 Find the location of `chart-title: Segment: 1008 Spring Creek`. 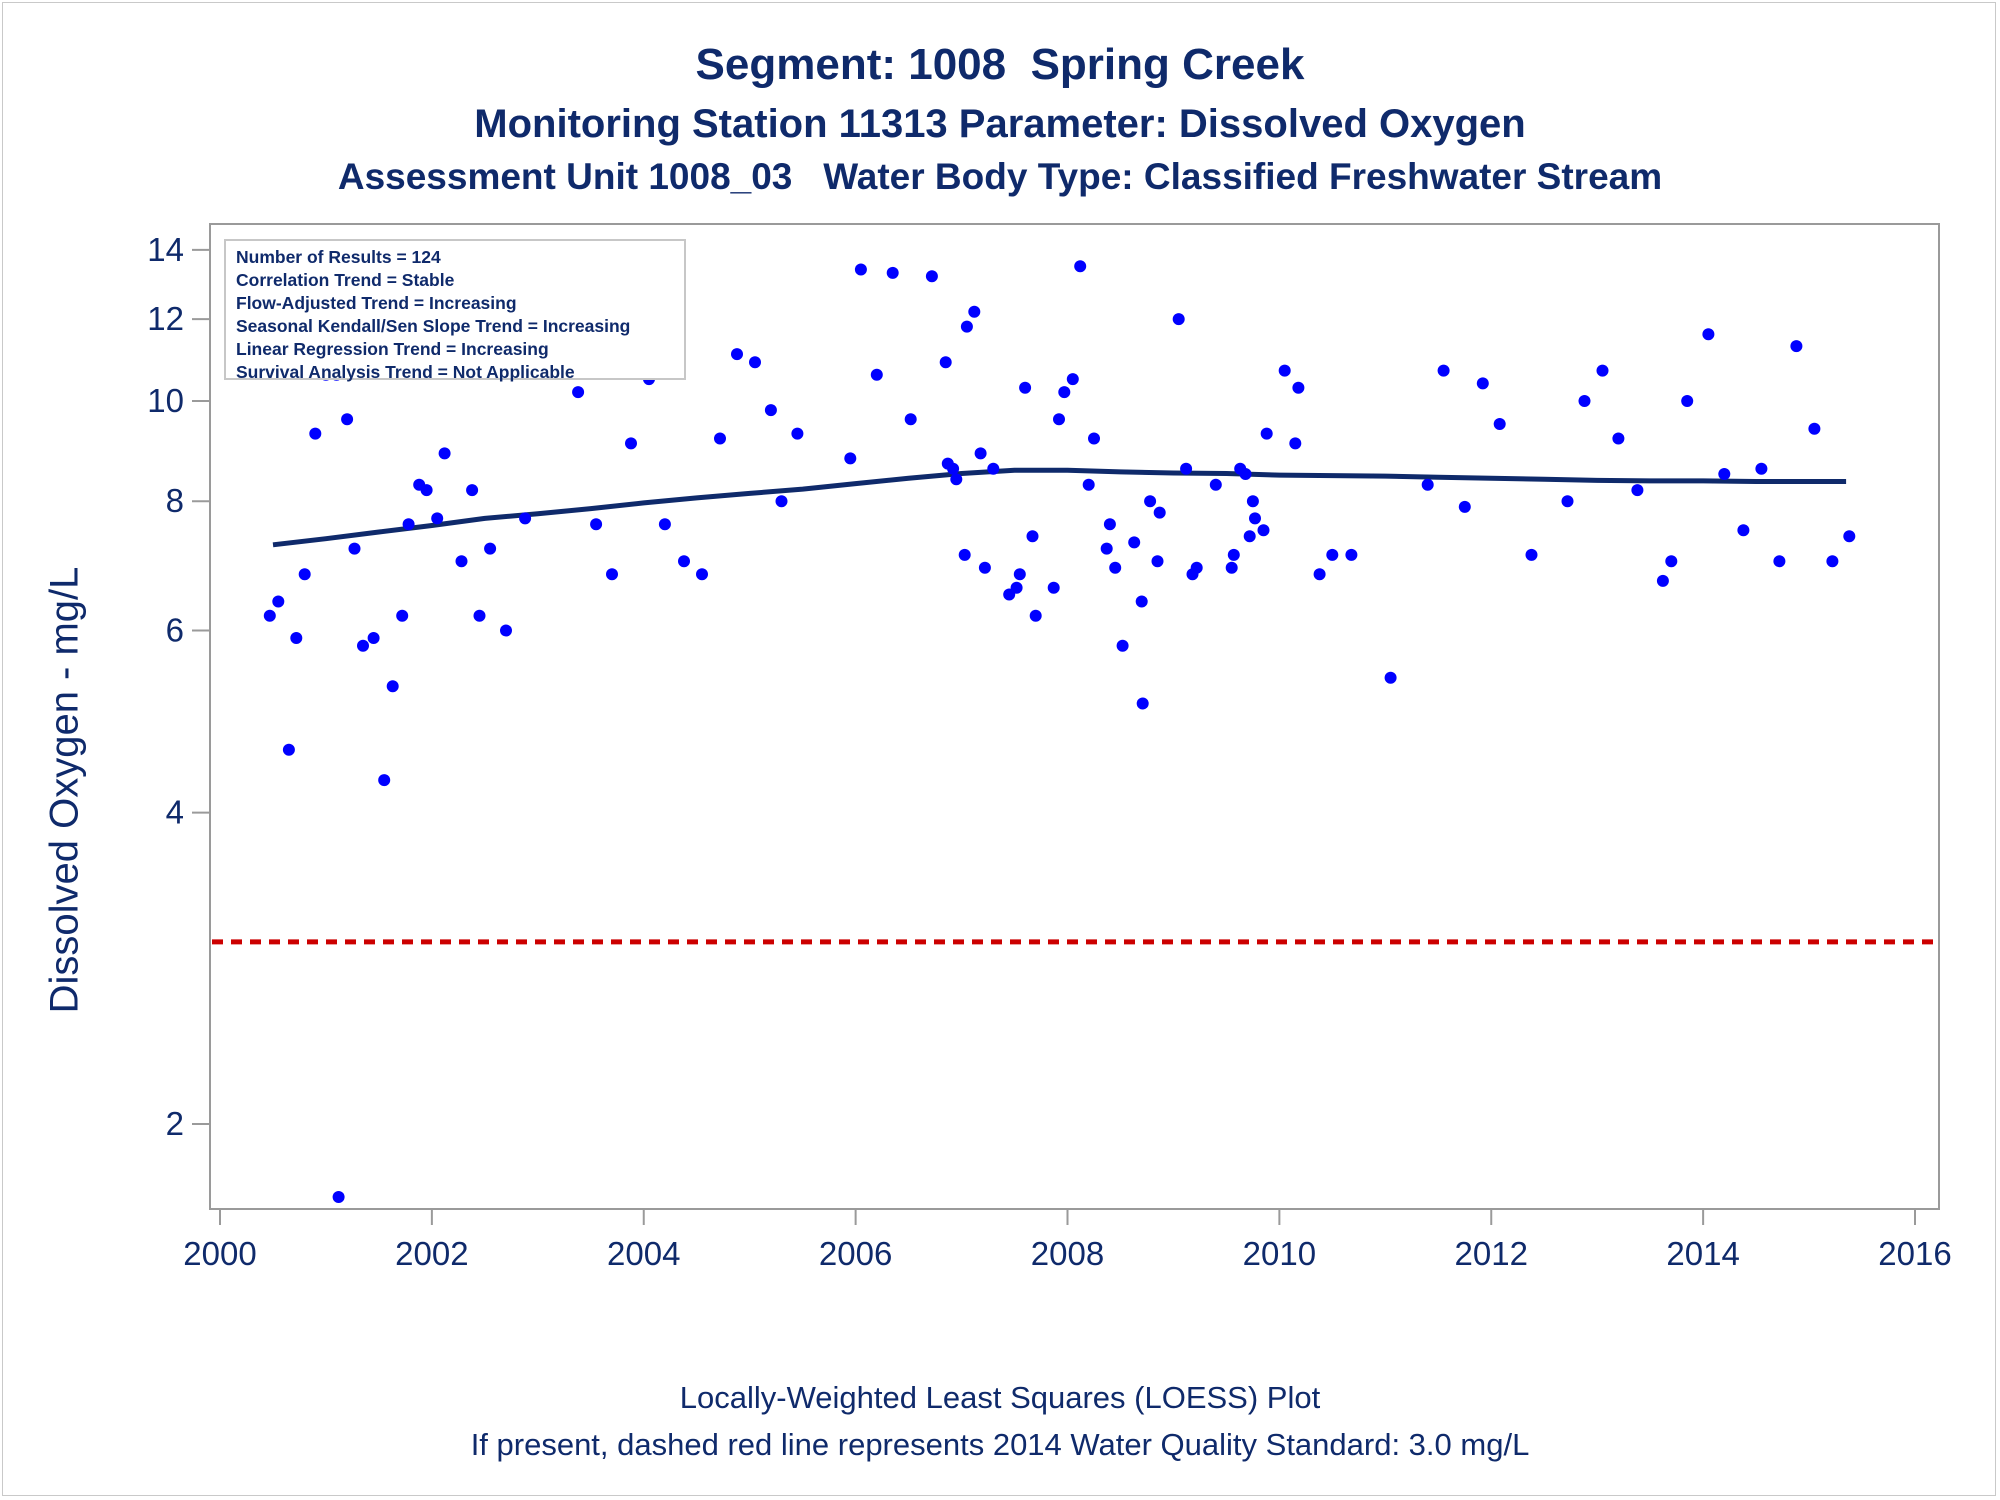

chart-title: Segment: 1008 Spring Creek is located at coordinates (1000, 64).